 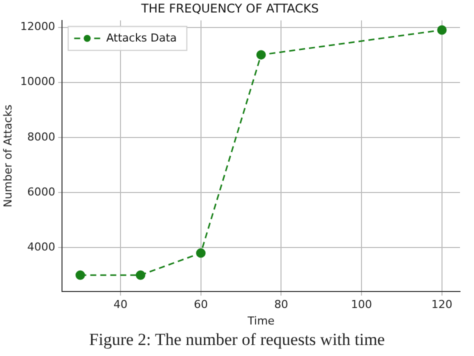 What do you see at coordinates (201, 305) in the screenshot?
I see `x-tick-label: 60` at bounding box center [201, 305].